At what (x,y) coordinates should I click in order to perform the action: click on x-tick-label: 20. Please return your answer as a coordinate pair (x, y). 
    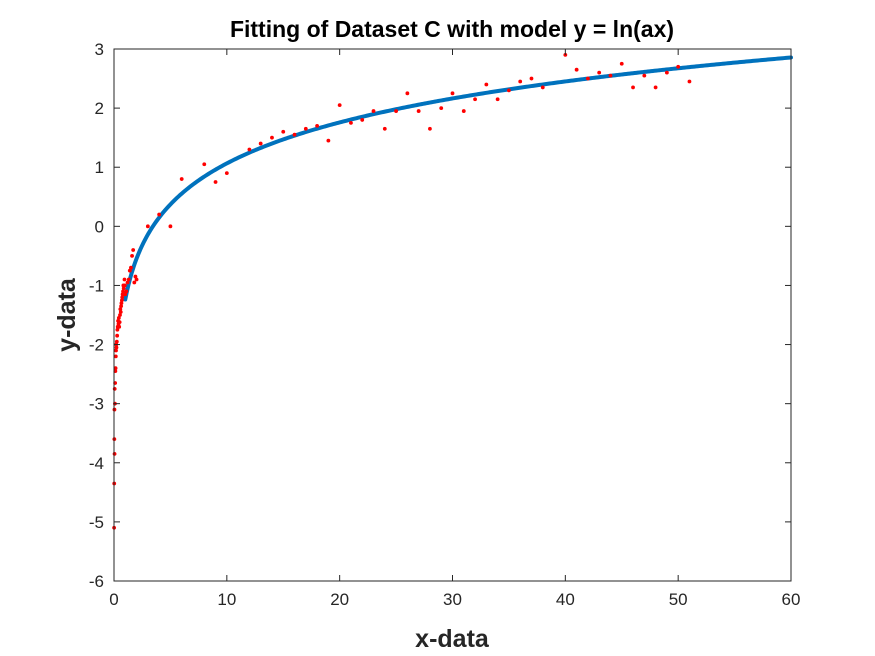
    Looking at the image, I should click on (339, 599).